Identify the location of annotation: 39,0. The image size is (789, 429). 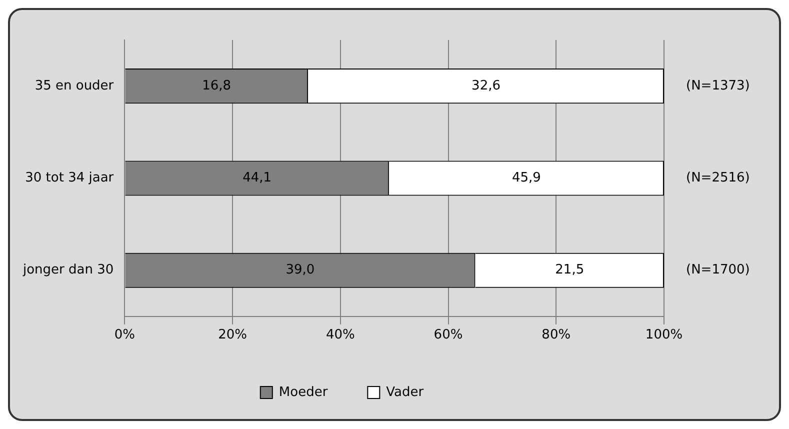
(300, 270).